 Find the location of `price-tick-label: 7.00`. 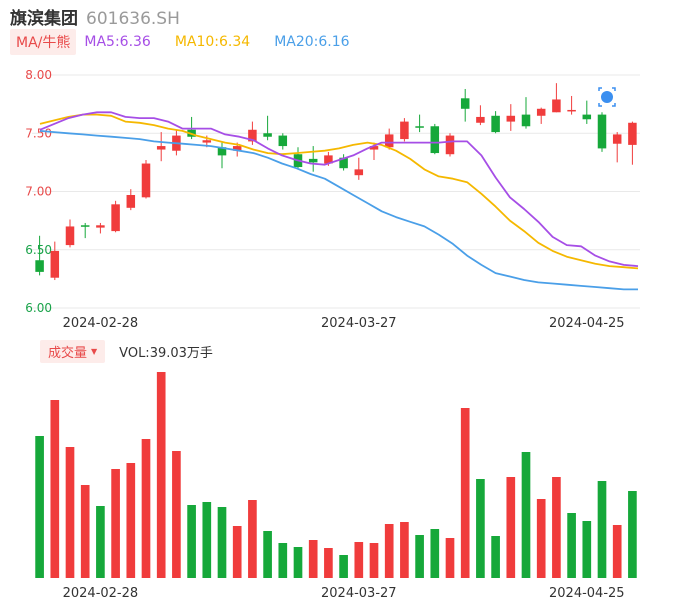

price-tick-label: 7.00 is located at coordinates (38, 192).